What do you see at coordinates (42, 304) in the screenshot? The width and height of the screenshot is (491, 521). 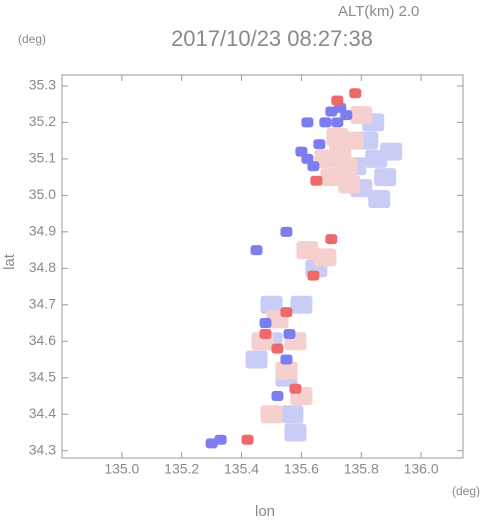 I see `y-tick-label: 34.7` at bounding box center [42, 304].